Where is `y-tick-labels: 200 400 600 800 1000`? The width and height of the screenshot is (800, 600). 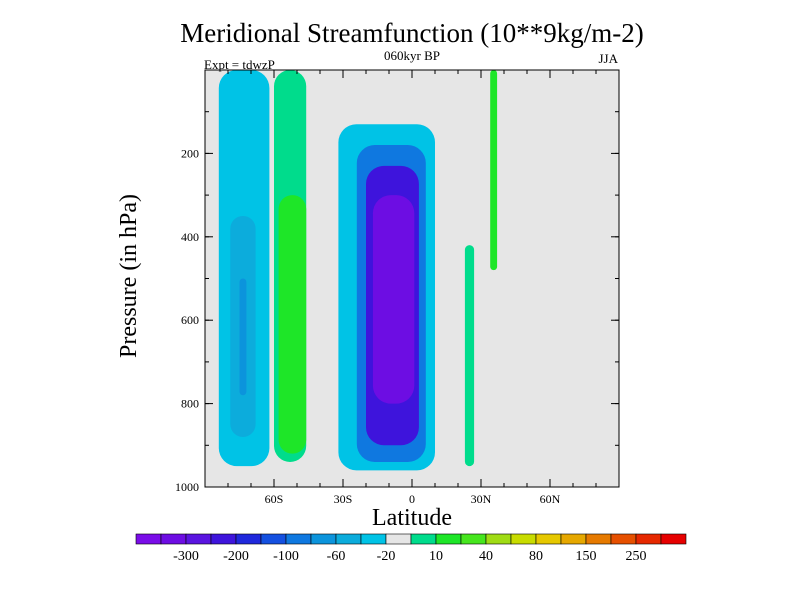
y-tick-labels: 200 400 600 800 1000 is located at coordinates (187, 320).